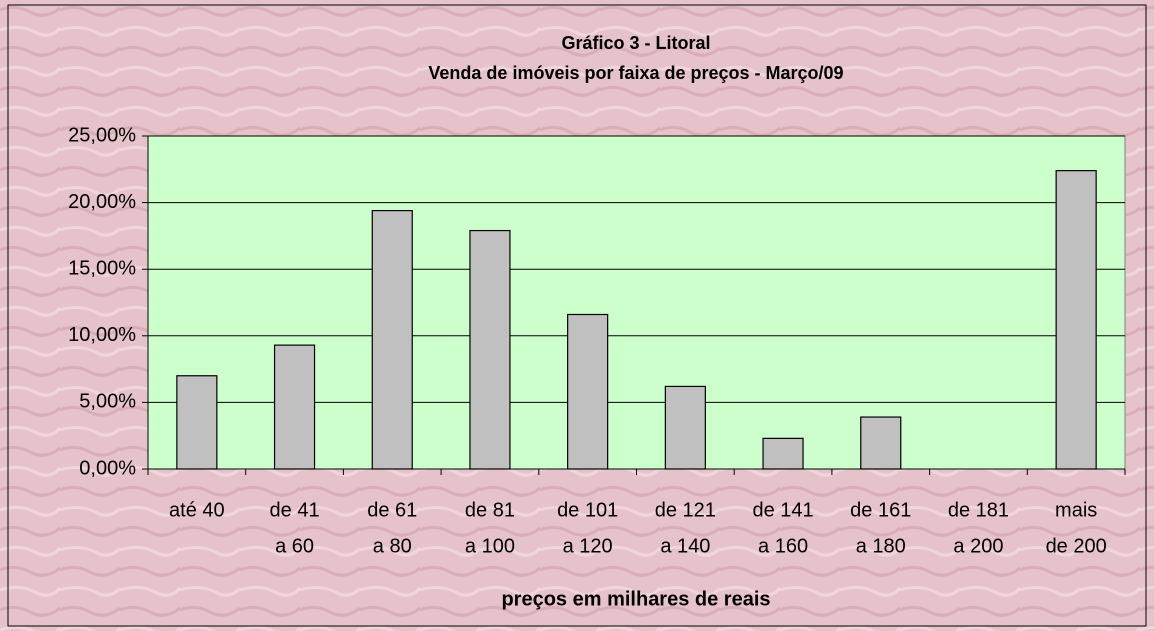 This screenshot has width=1154, height=631. I want to click on y-tick-label: 5,00%, so click(107, 402).